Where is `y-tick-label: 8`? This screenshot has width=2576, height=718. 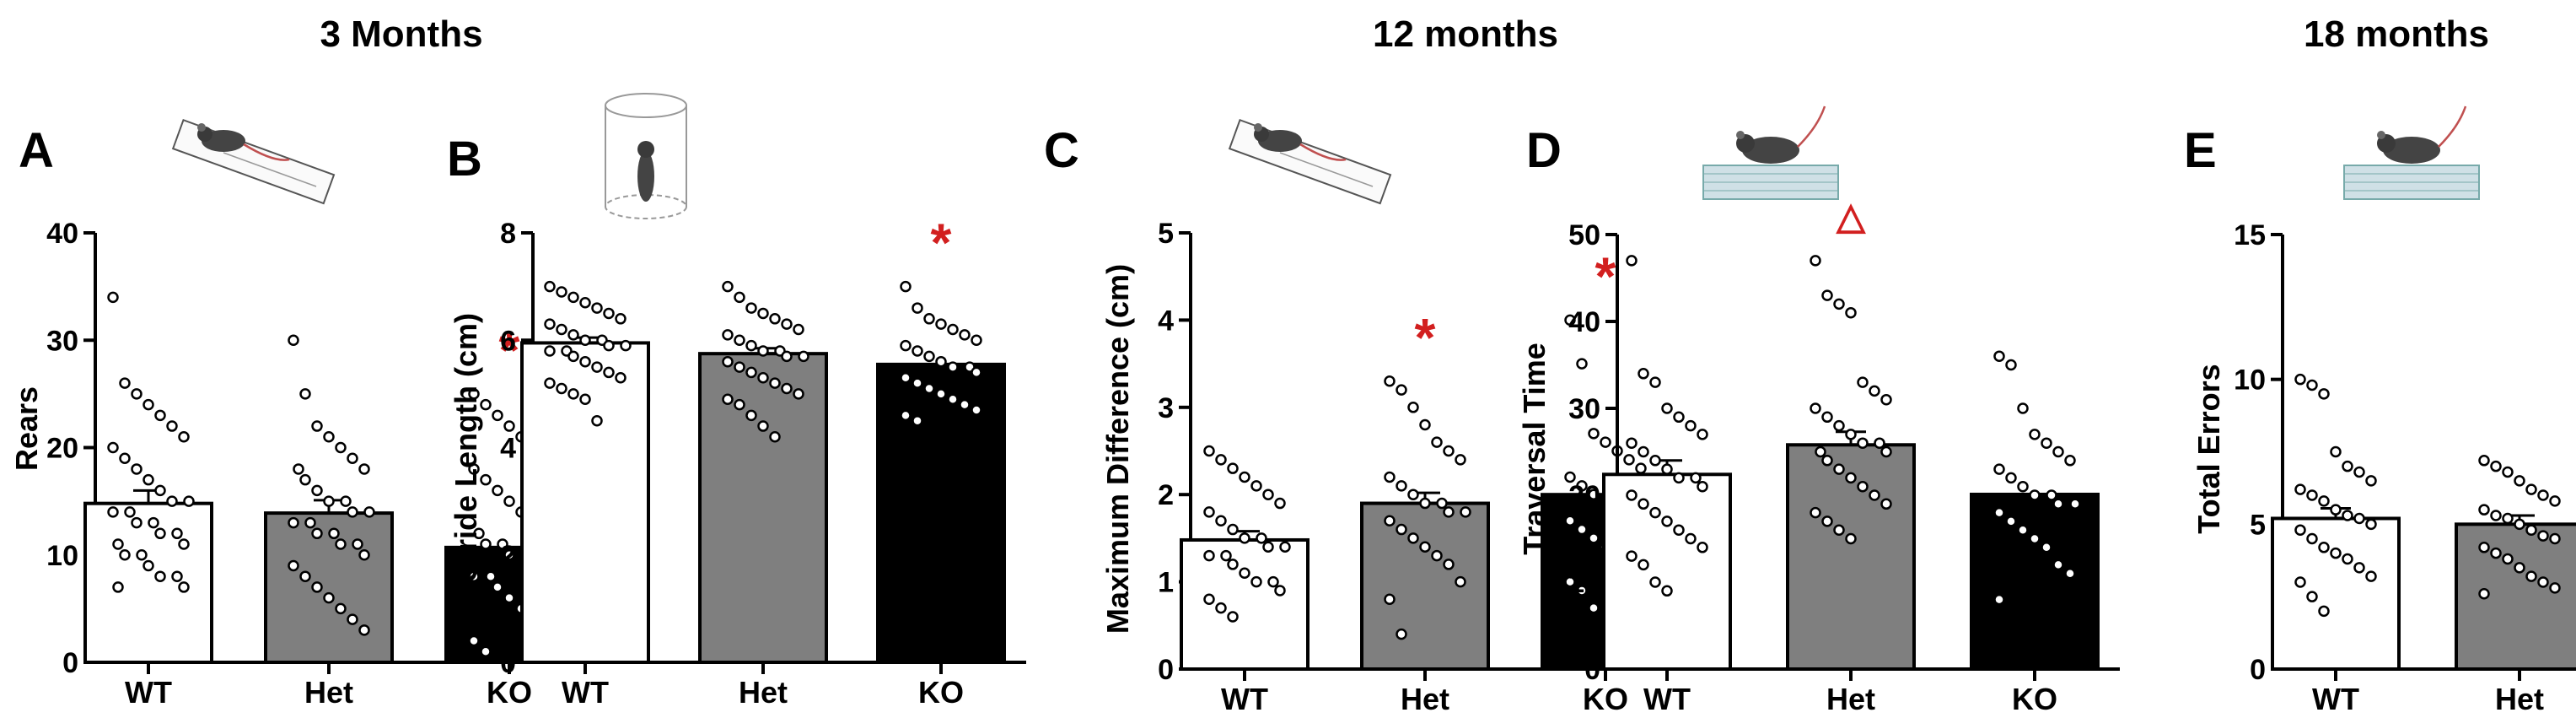
y-tick-label: 8 is located at coordinates (508, 234).